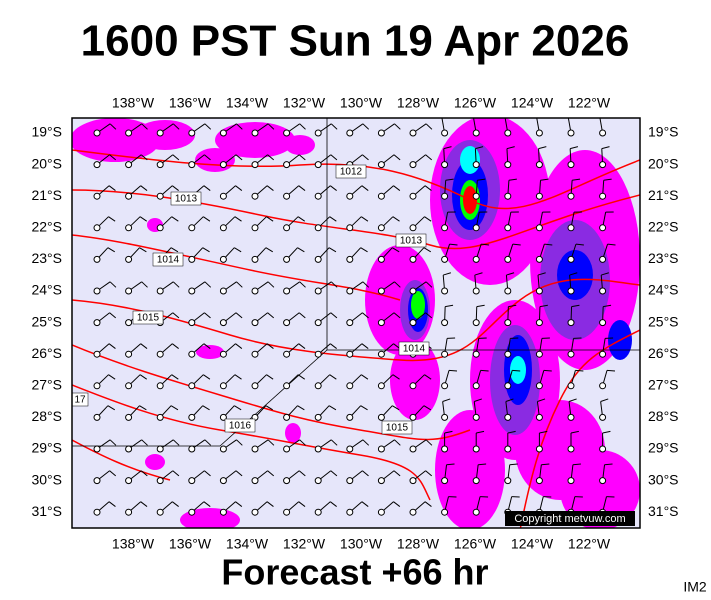  Describe the element at coordinates (133, 103) in the screenshot. I see `lon-label: 138°W` at that location.